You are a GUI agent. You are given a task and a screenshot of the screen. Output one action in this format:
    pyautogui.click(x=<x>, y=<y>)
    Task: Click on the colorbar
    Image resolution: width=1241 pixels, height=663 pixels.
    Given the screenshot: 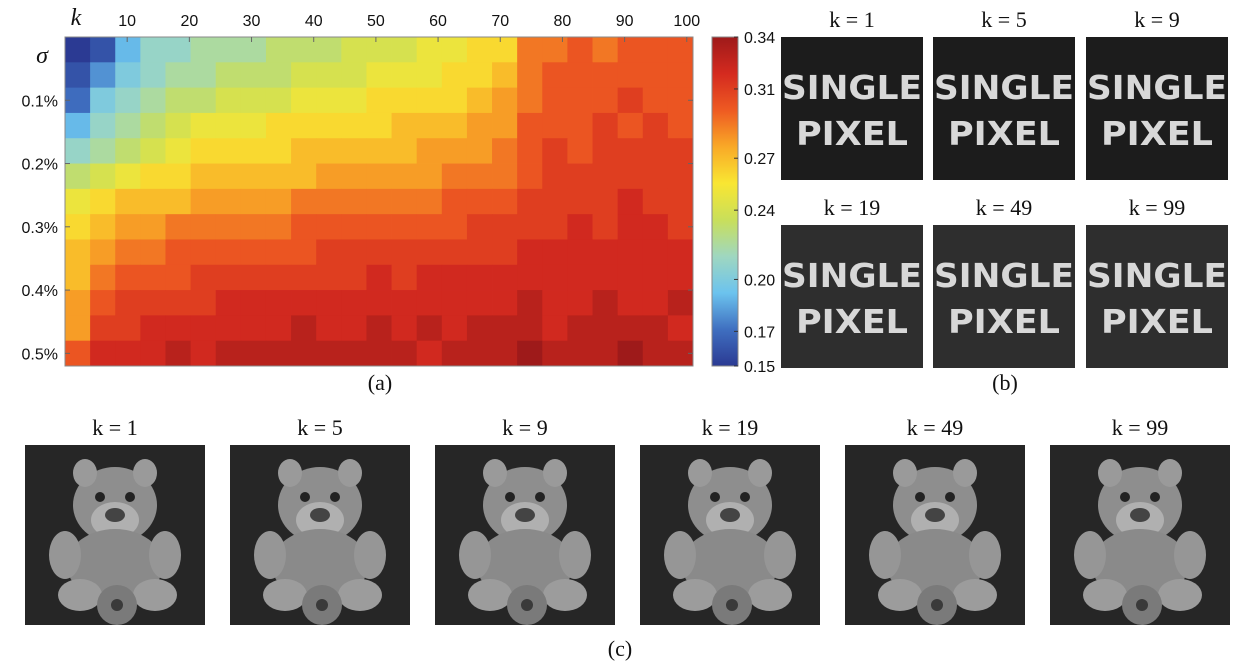 What is the action you would take?
    pyautogui.click(x=725, y=201)
    